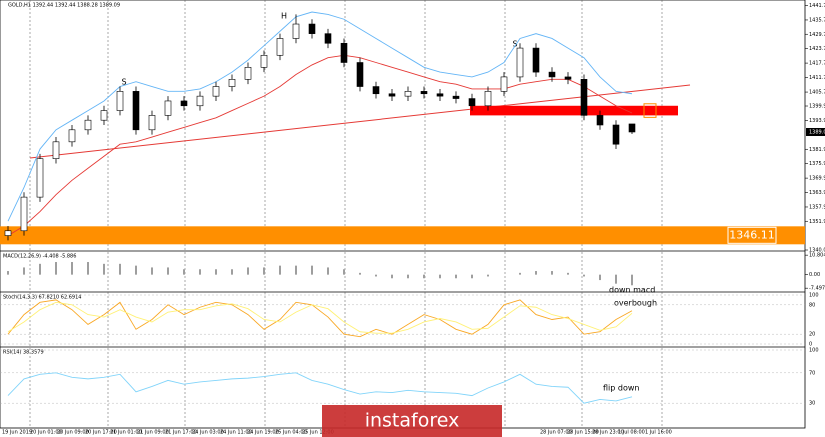  I want to click on x-tick-label: 24 Jun 03:00, so click(208, 433).